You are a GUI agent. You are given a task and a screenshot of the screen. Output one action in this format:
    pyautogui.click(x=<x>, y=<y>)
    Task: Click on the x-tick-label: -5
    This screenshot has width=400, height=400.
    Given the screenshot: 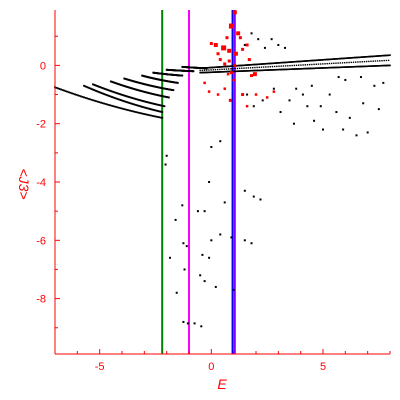 What is the action you would take?
    pyautogui.click(x=100, y=367)
    